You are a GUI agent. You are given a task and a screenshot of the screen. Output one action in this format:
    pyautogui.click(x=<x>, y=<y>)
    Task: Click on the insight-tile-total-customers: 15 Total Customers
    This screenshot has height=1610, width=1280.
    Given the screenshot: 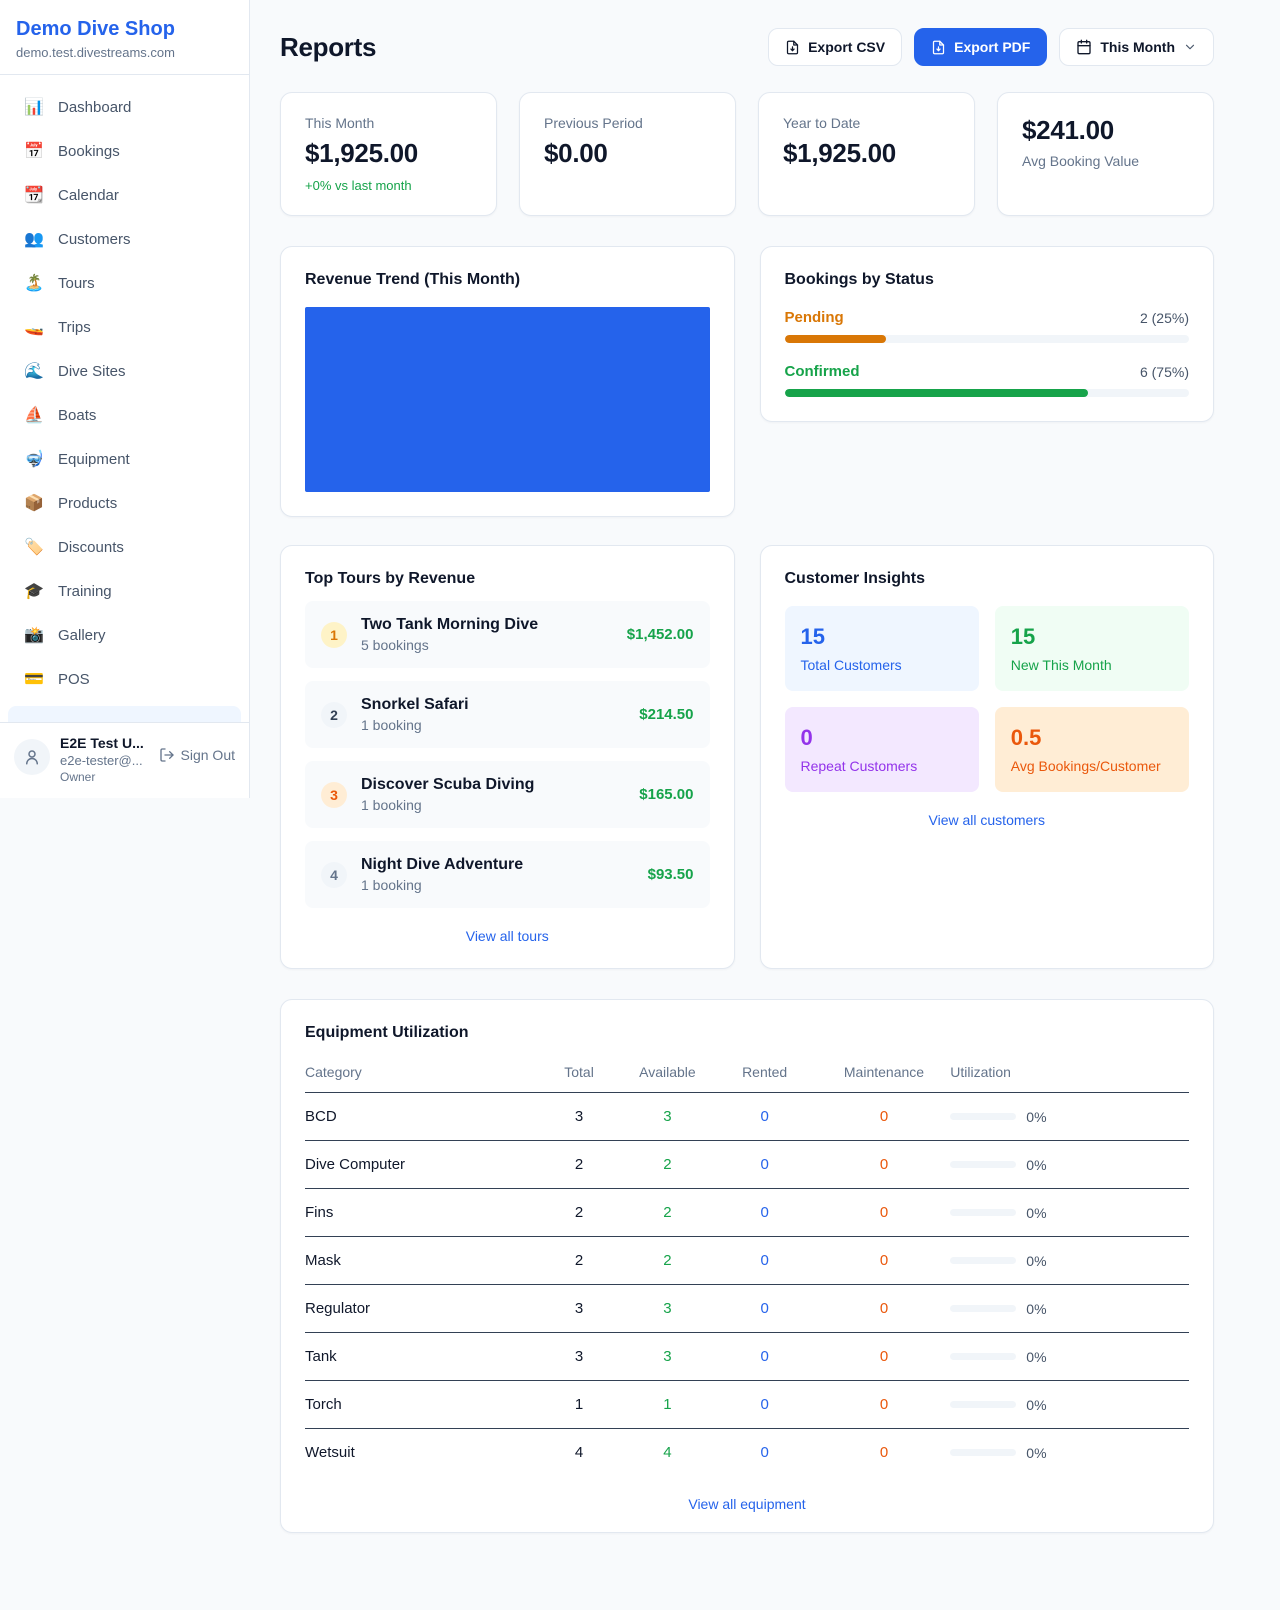 What is the action you would take?
    pyautogui.click(x=881, y=648)
    